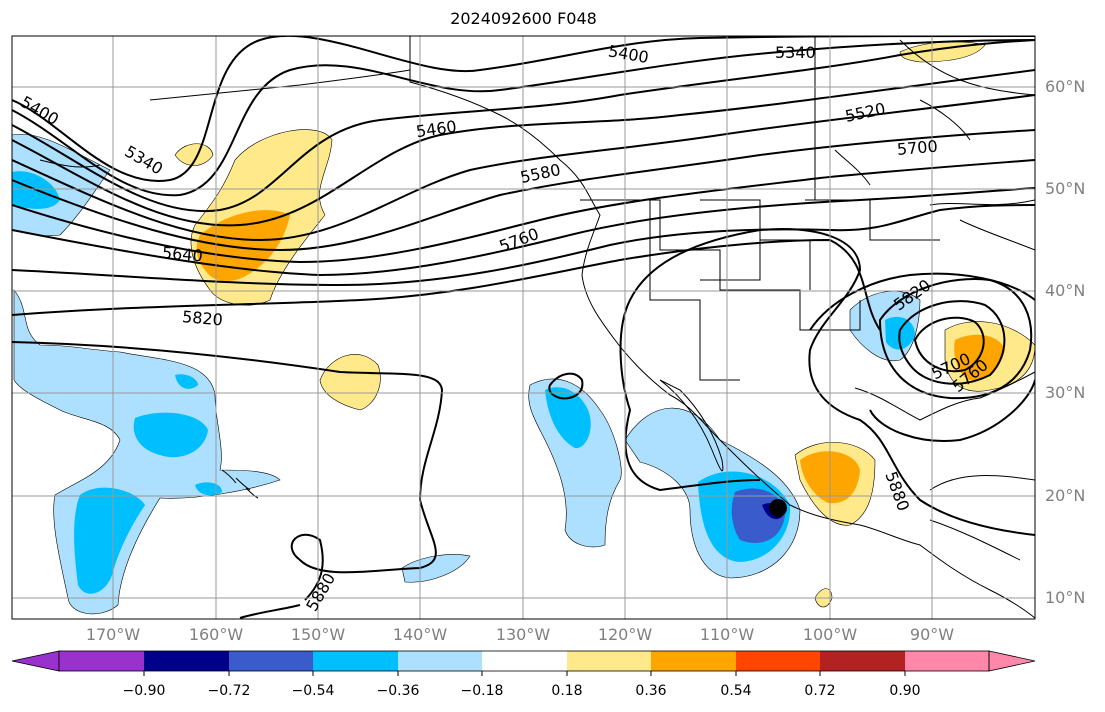  Describe the element at coordinates (1012, 661) in the screenshot. I see `colorbar-right-arrow` at that location.